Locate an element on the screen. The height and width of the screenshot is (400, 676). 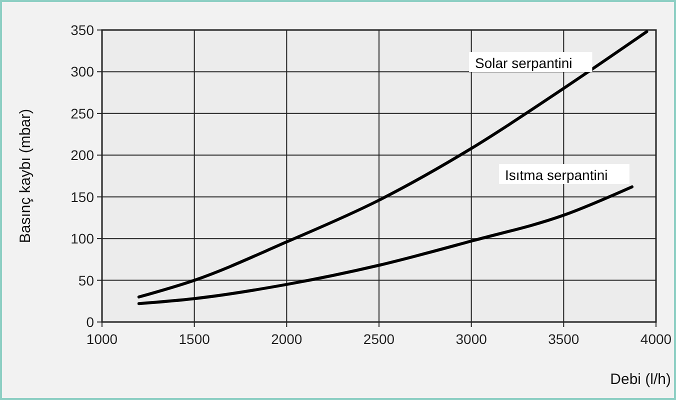
y-tick-label: 350 is located at coordinates (82, 30).